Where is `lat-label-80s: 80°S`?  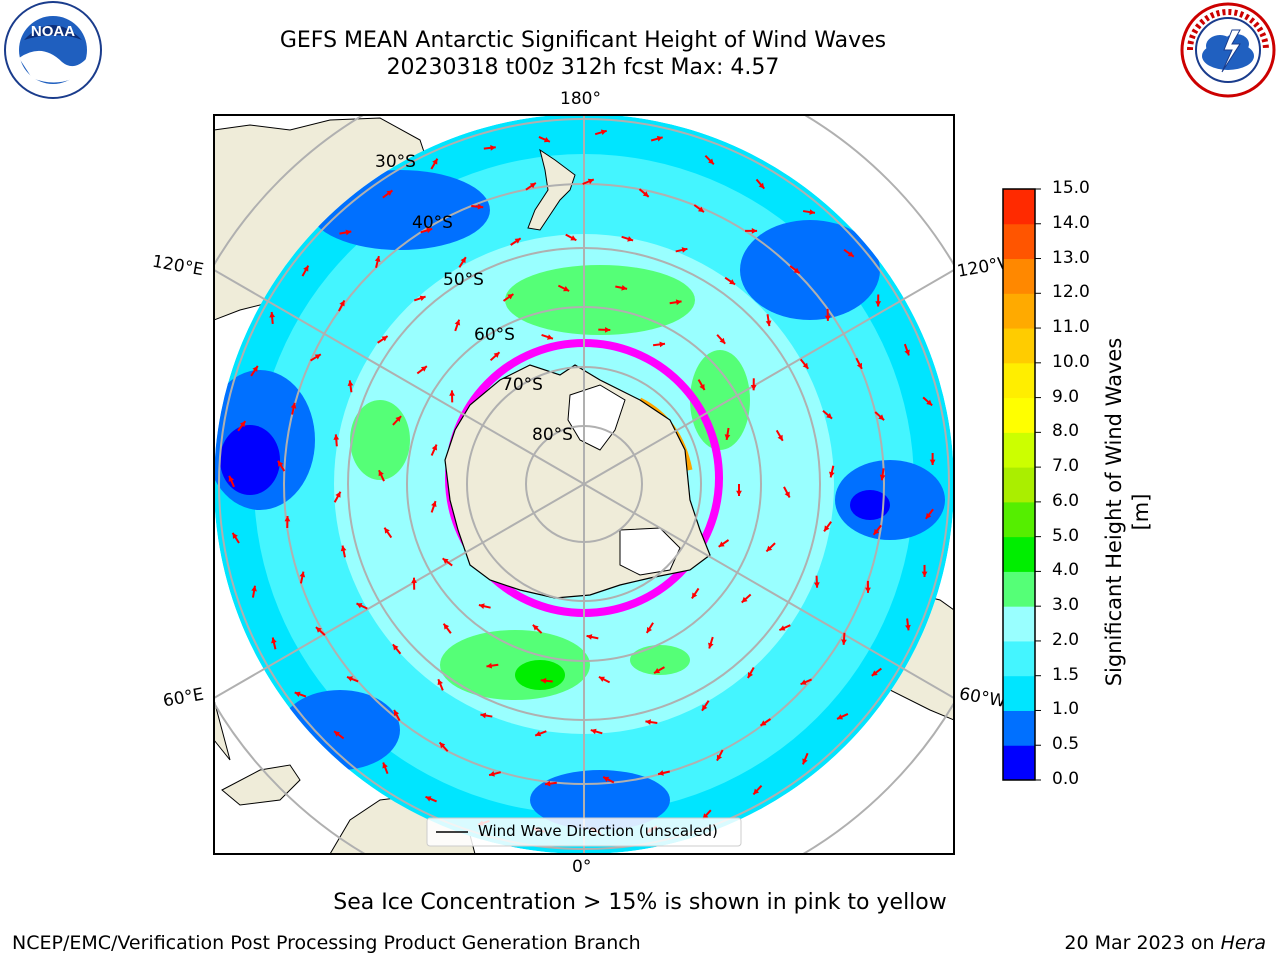
lat-label-80s: 80°S is located at coordinates (552, 435).